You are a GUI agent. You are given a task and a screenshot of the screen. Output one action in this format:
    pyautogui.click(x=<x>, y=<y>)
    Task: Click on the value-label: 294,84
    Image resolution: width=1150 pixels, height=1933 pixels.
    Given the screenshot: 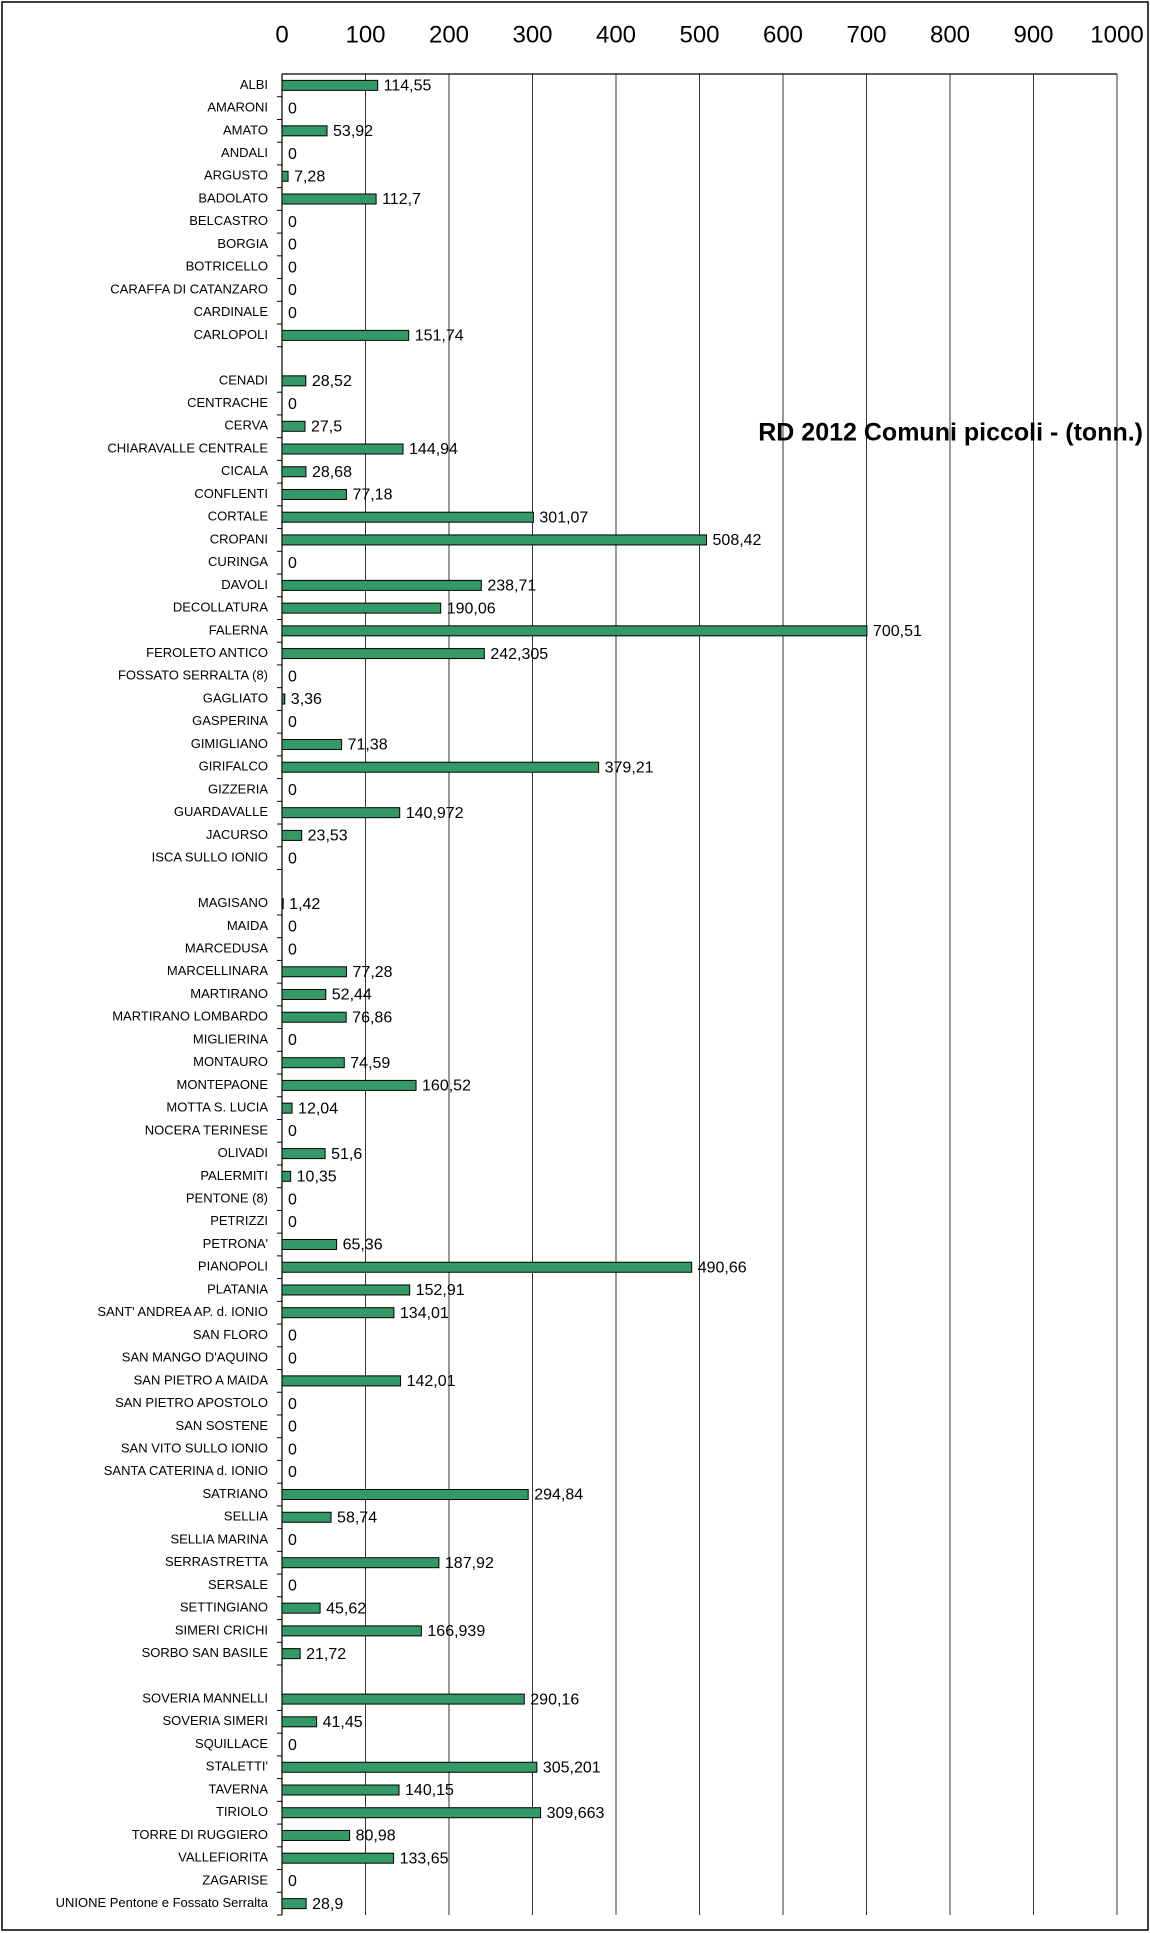 What is the action you would take?
    pyautogui.click(x=558, y=1495)
    